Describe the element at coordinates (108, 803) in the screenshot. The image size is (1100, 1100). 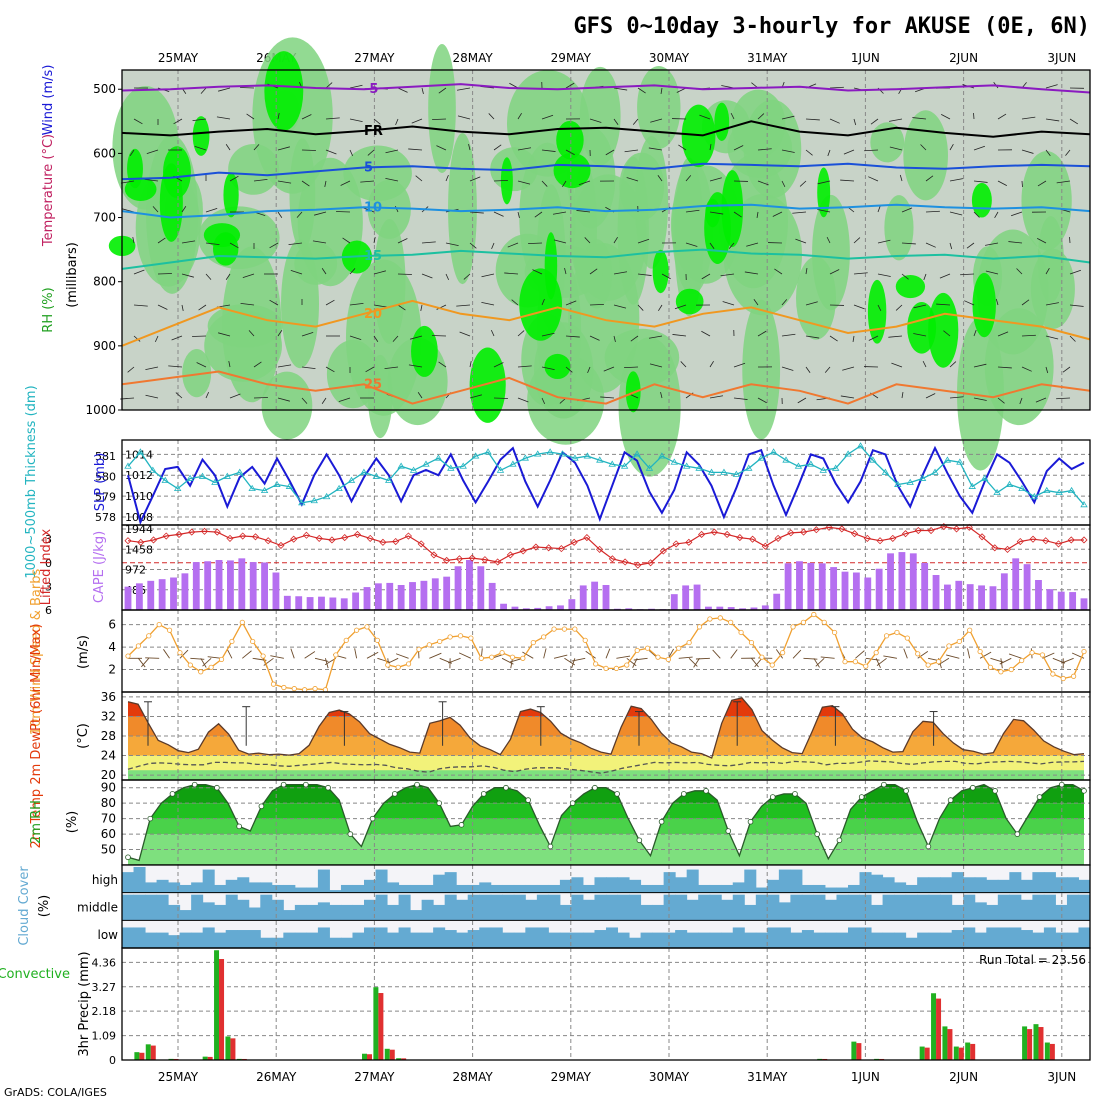
I see `y-tick-label: 80` at that location.